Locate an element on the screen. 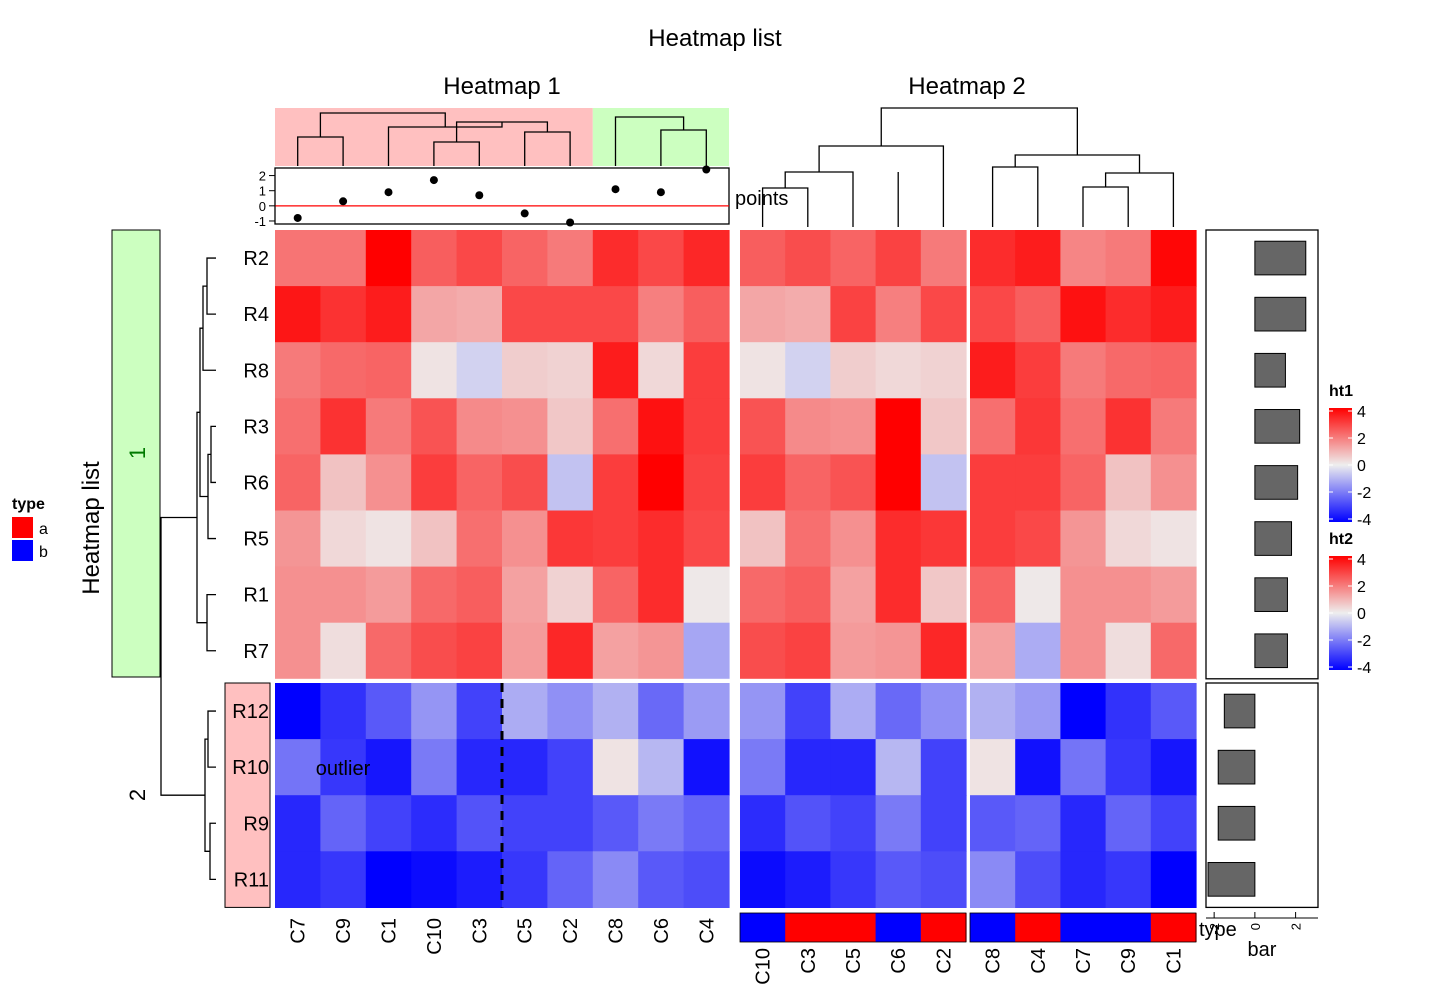  row-slice-2-title: 2 is located at coordinates (137, 795).